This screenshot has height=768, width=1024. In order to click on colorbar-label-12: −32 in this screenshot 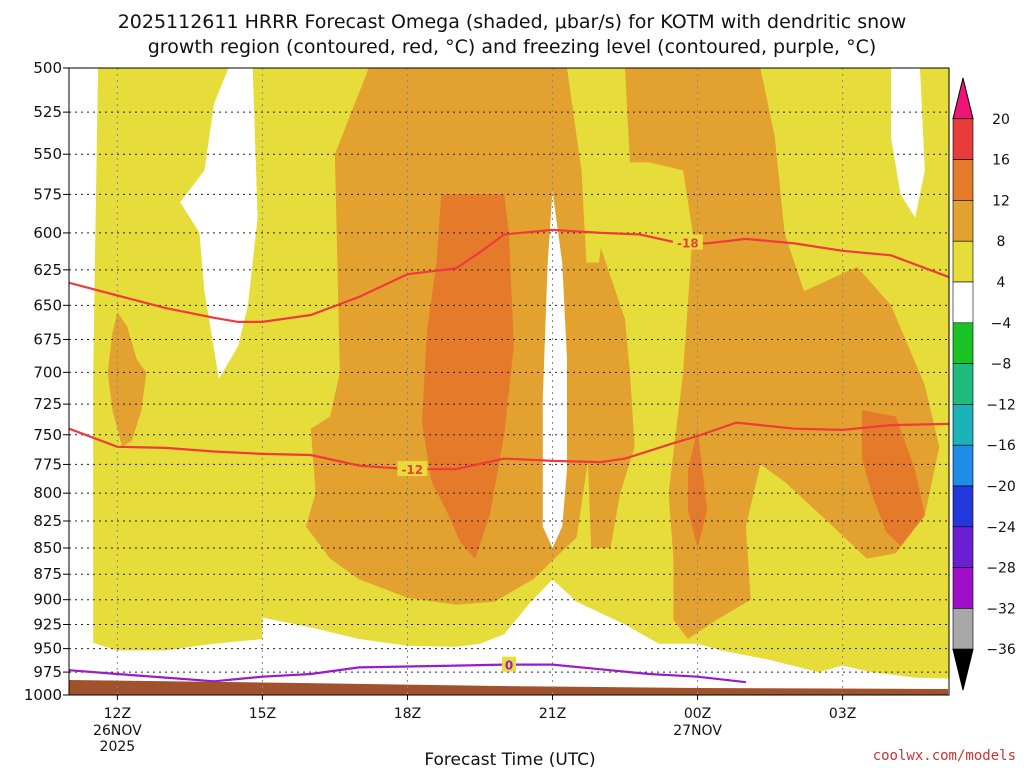, I will do `click(1001, 609)`.